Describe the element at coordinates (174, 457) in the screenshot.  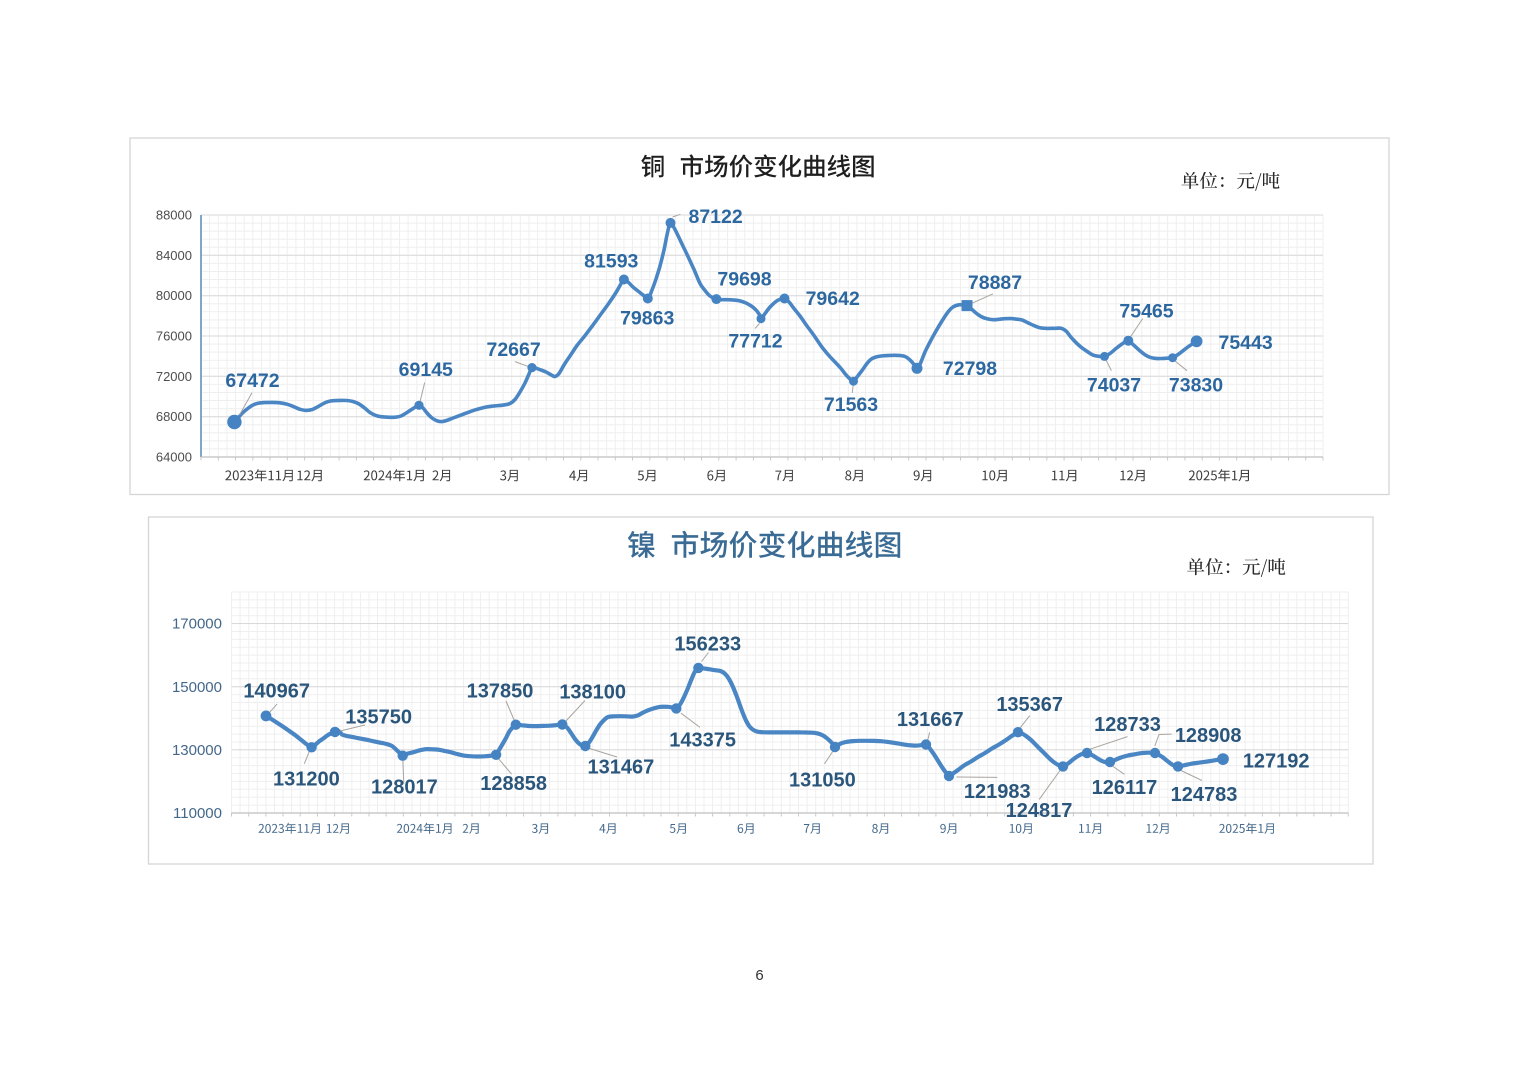
I see `svg-text: 64000` at that location.